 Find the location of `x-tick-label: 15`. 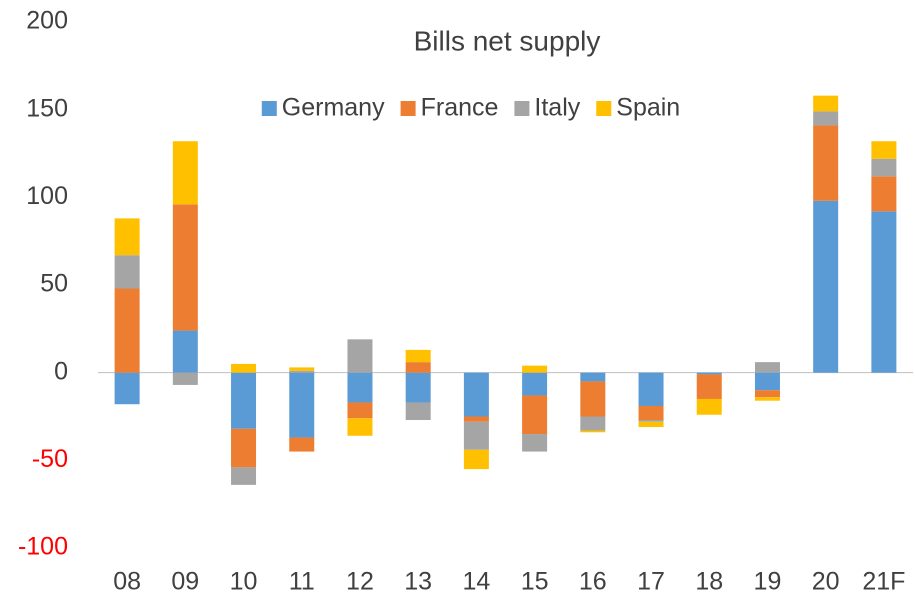

x-tick-label: 15 is located at coordinates (535, 582).